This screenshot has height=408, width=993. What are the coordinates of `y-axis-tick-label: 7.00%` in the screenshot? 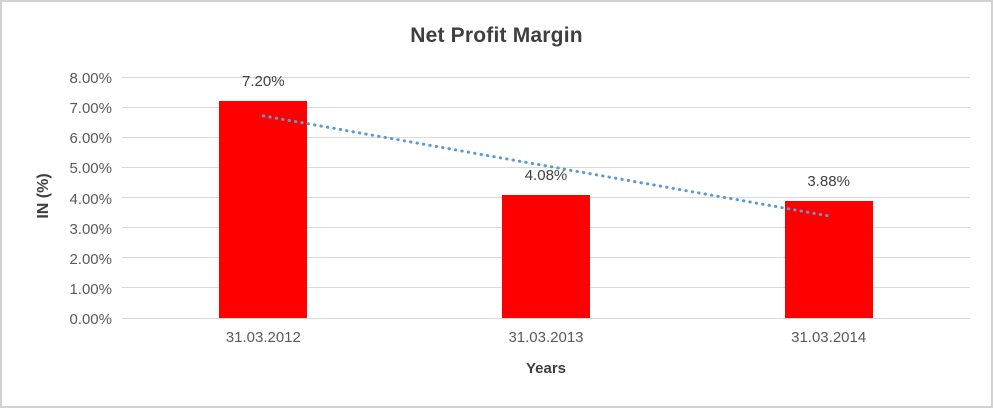 It's located at (90, 109).